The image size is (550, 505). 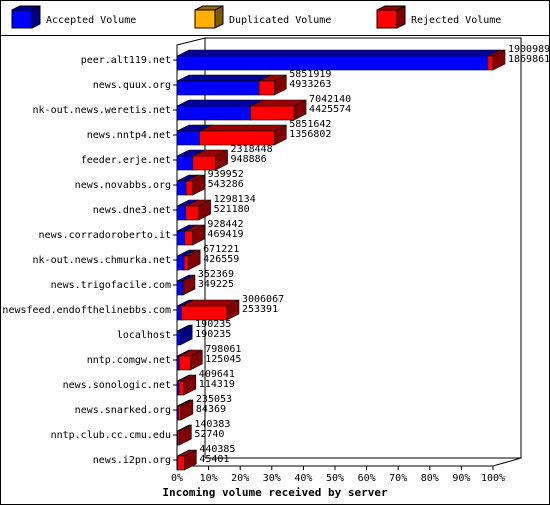 What do you see at coordinates (144, 335) in the screenshot?
I see `y-tick-label: localhost` at bounding box center [144, 335].